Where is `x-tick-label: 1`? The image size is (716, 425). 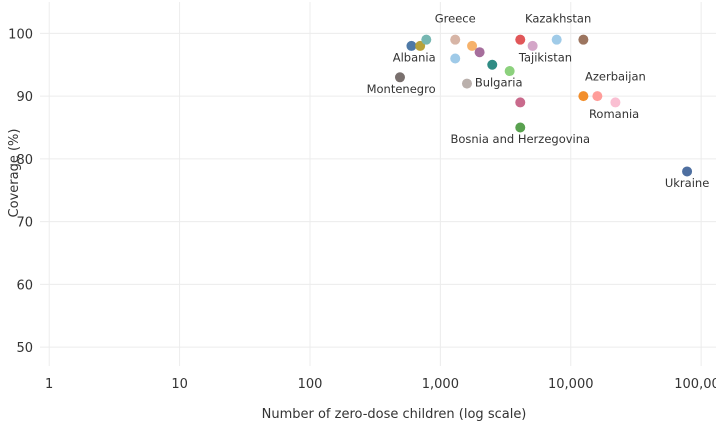
x-tick-label: 1 is located at coordinates (49, 384).